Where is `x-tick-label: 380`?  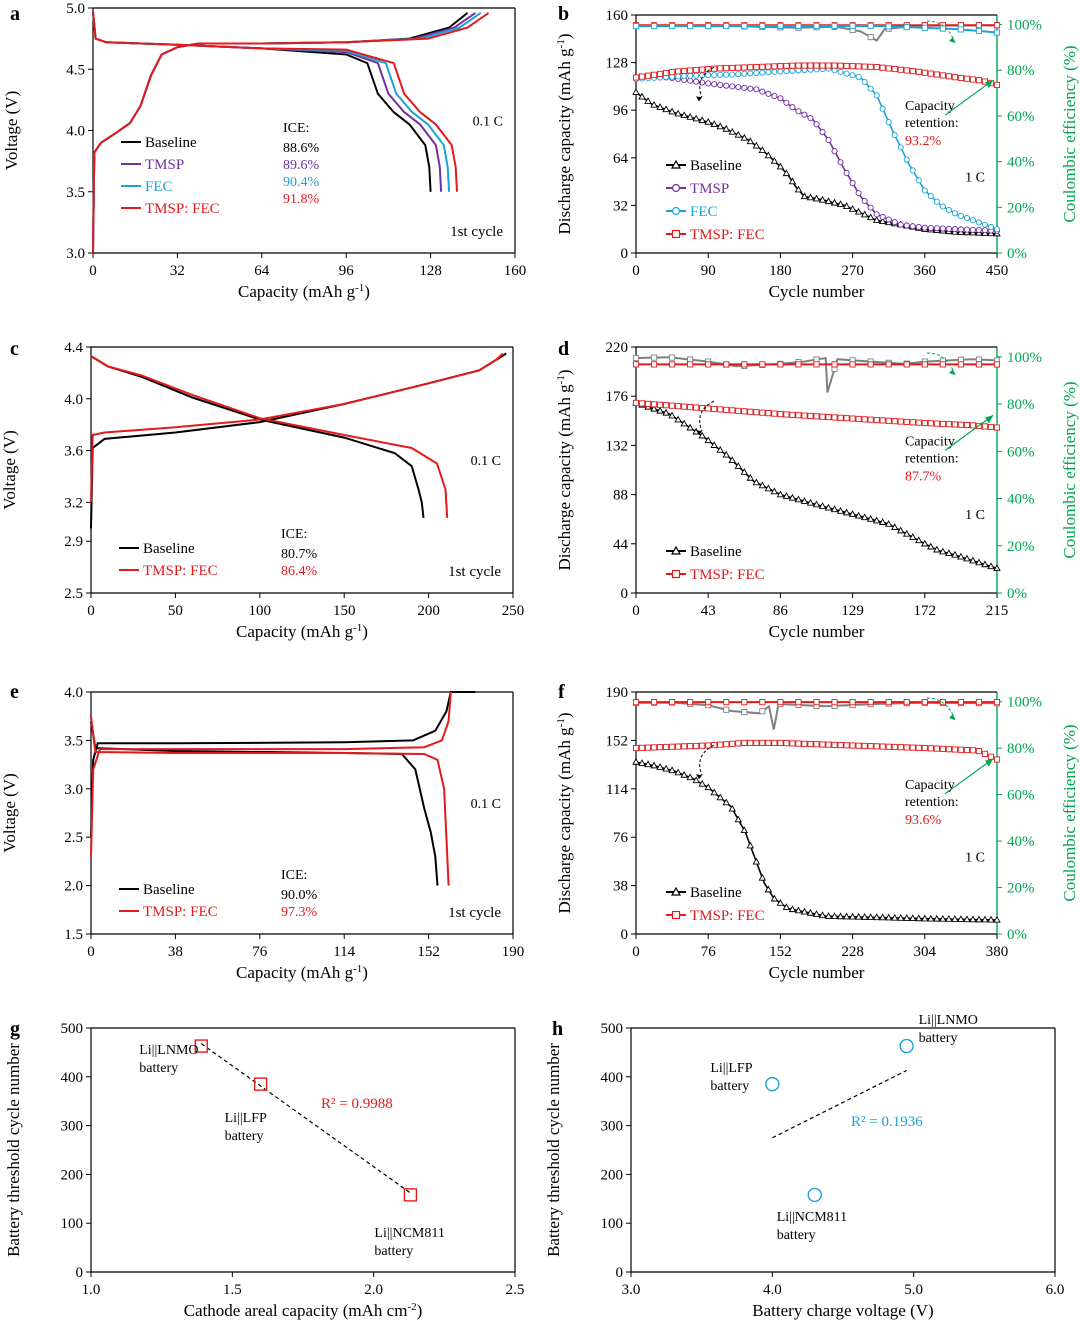 x-tick-label: 380 is located at coordinates (997, 952).